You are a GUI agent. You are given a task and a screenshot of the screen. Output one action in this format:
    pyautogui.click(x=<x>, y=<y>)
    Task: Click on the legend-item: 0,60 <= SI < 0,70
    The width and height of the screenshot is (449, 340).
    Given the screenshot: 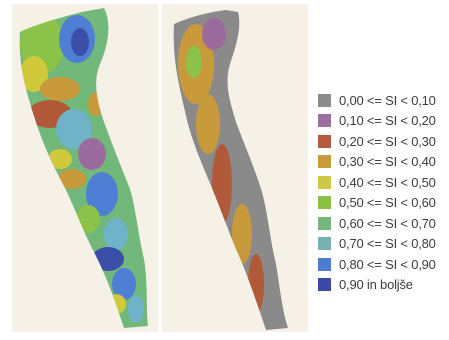 What is the action you would take?
    pyautogui.click(x=383, y=223)
    